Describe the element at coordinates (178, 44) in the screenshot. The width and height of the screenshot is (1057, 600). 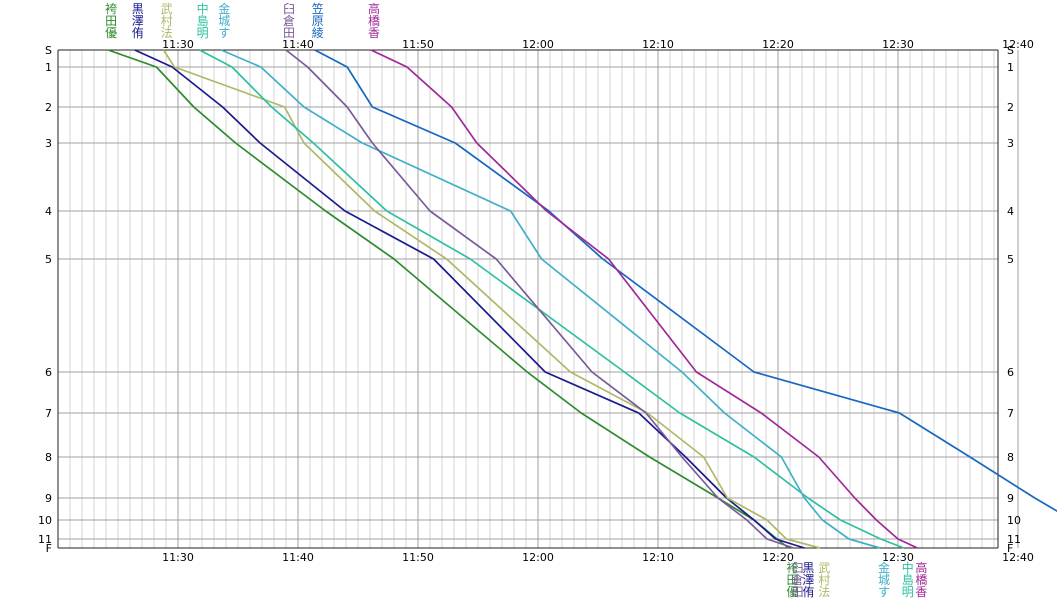
I see `x-tick-label-top: 11:30` at that location.